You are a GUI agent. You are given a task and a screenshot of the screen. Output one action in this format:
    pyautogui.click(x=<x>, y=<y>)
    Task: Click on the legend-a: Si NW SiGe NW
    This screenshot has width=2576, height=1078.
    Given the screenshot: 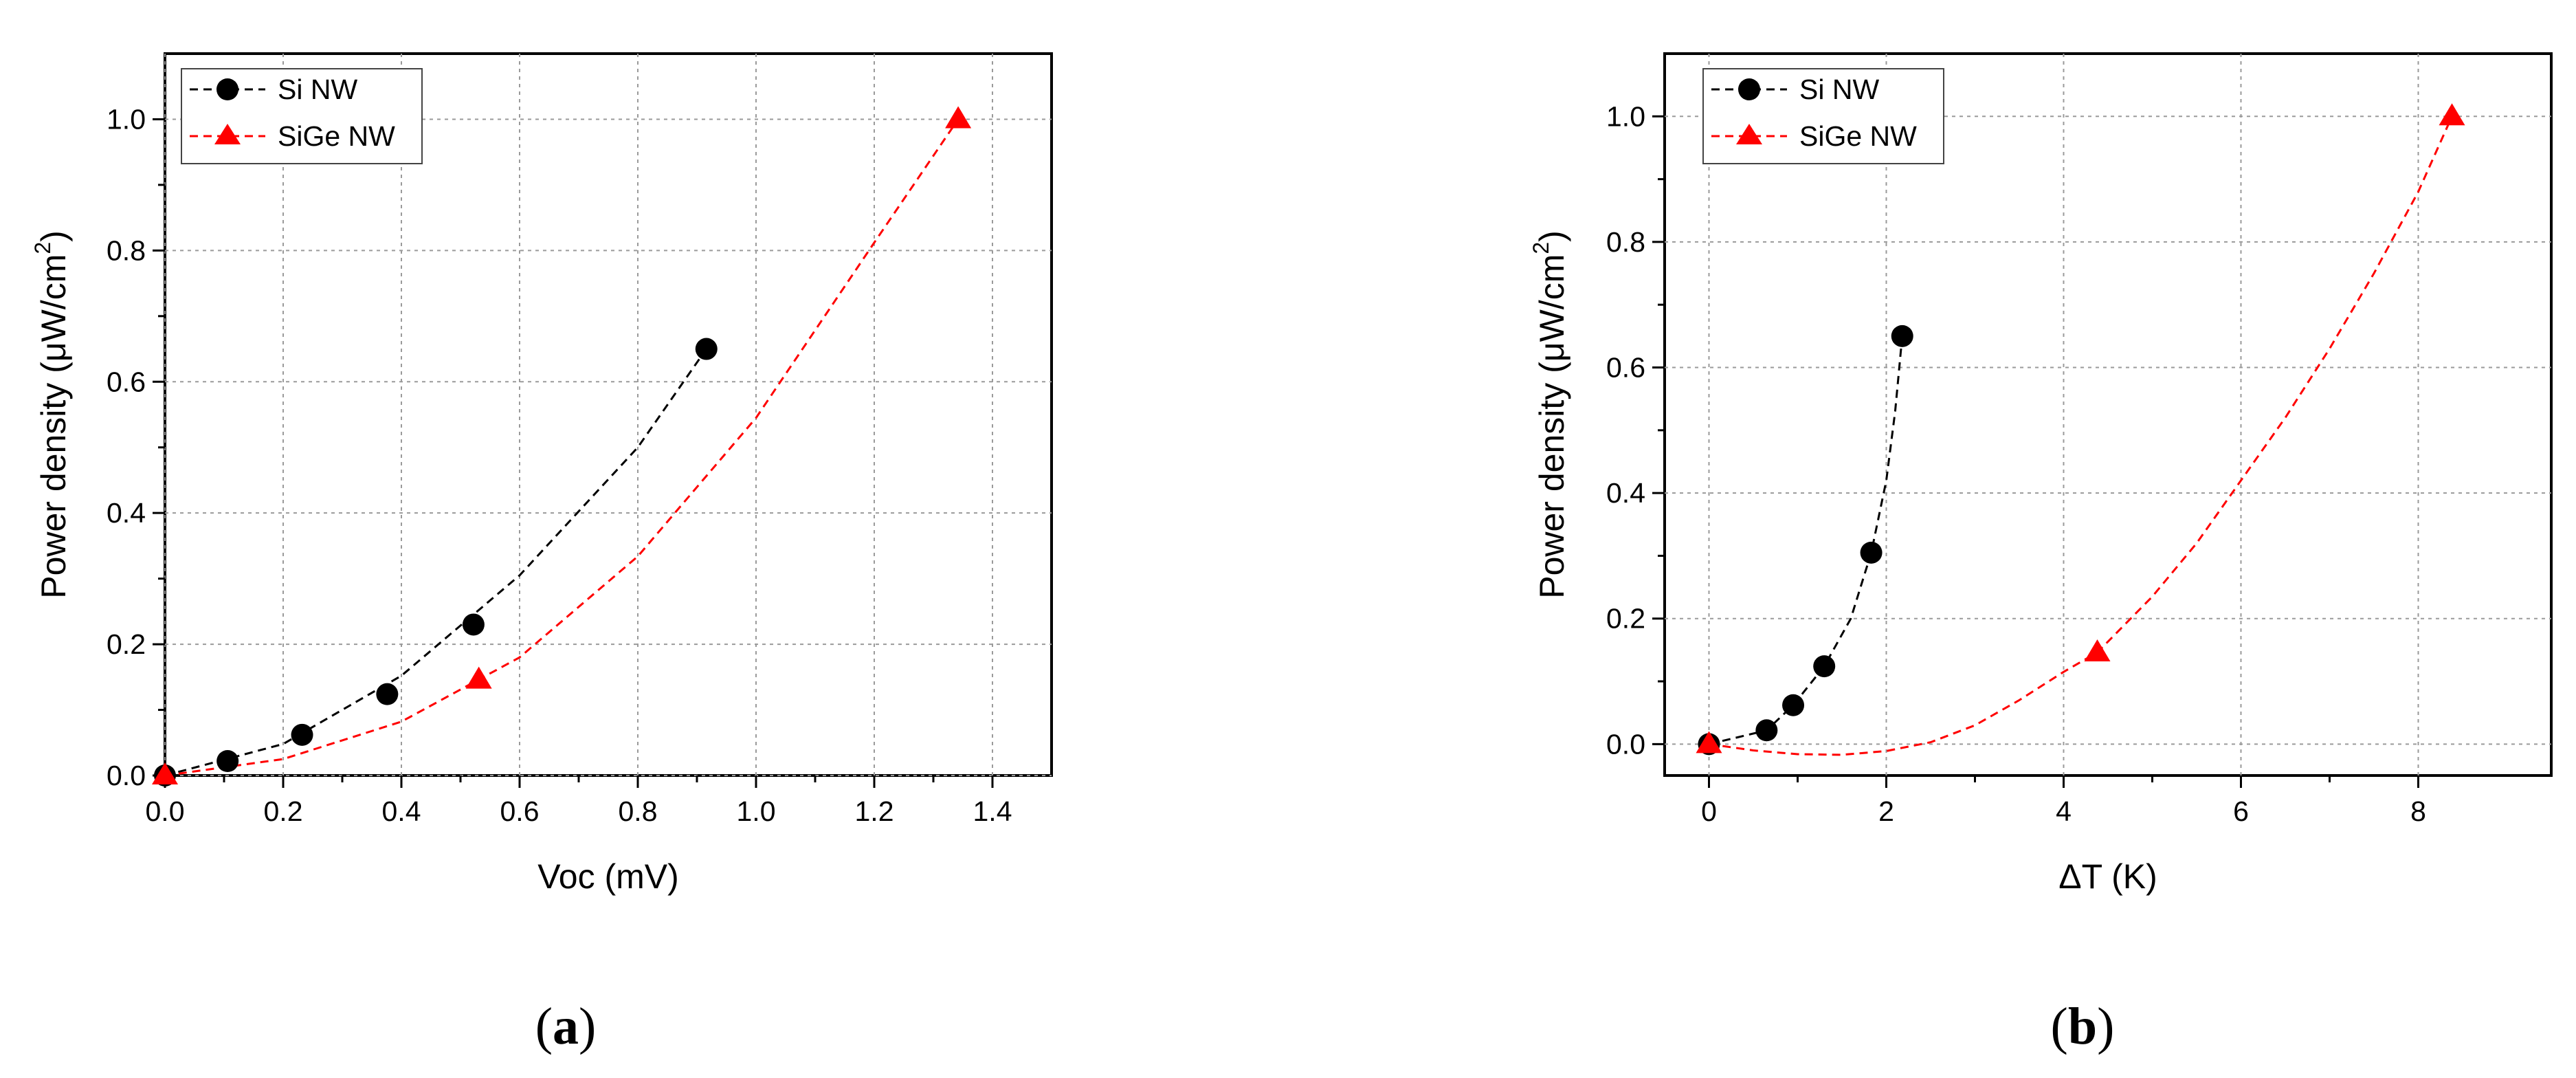 What is the action you would take?
    pyautogui.click(x=302, y=116)
    